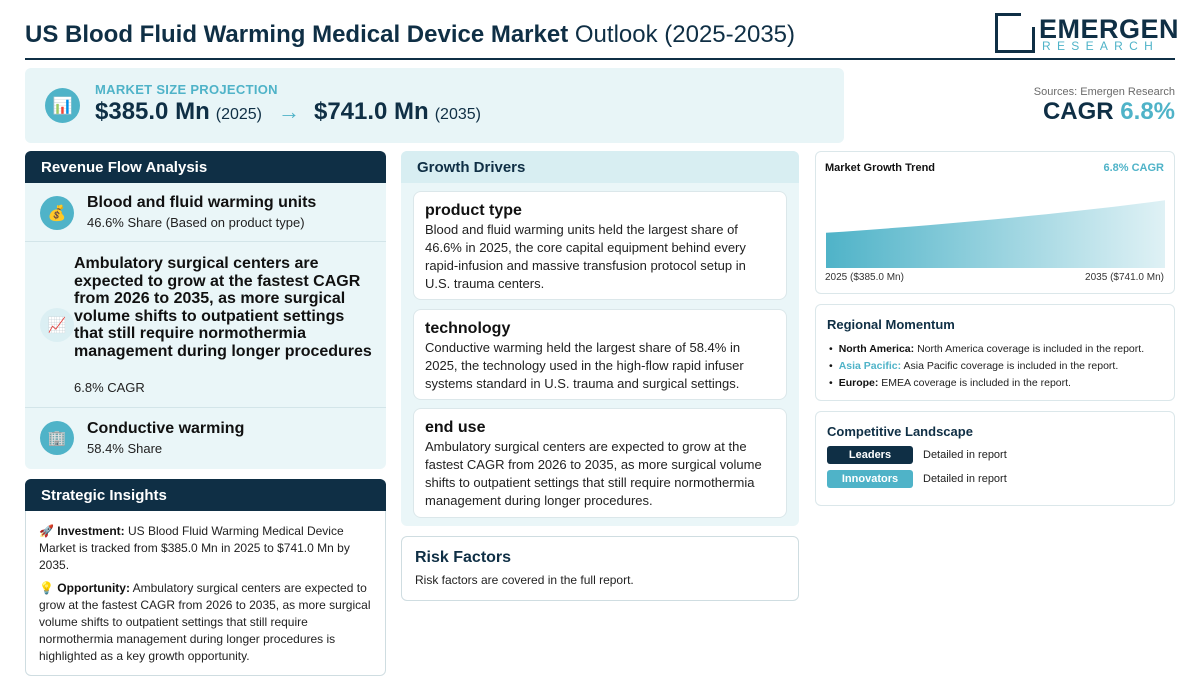 Image resolution: width=1200 pixels, height=700 pixels. Describe the element at coordinates (682, 34) in the screenshot. I see `page-title-rest: Outlook (2025-2035)` at that location.